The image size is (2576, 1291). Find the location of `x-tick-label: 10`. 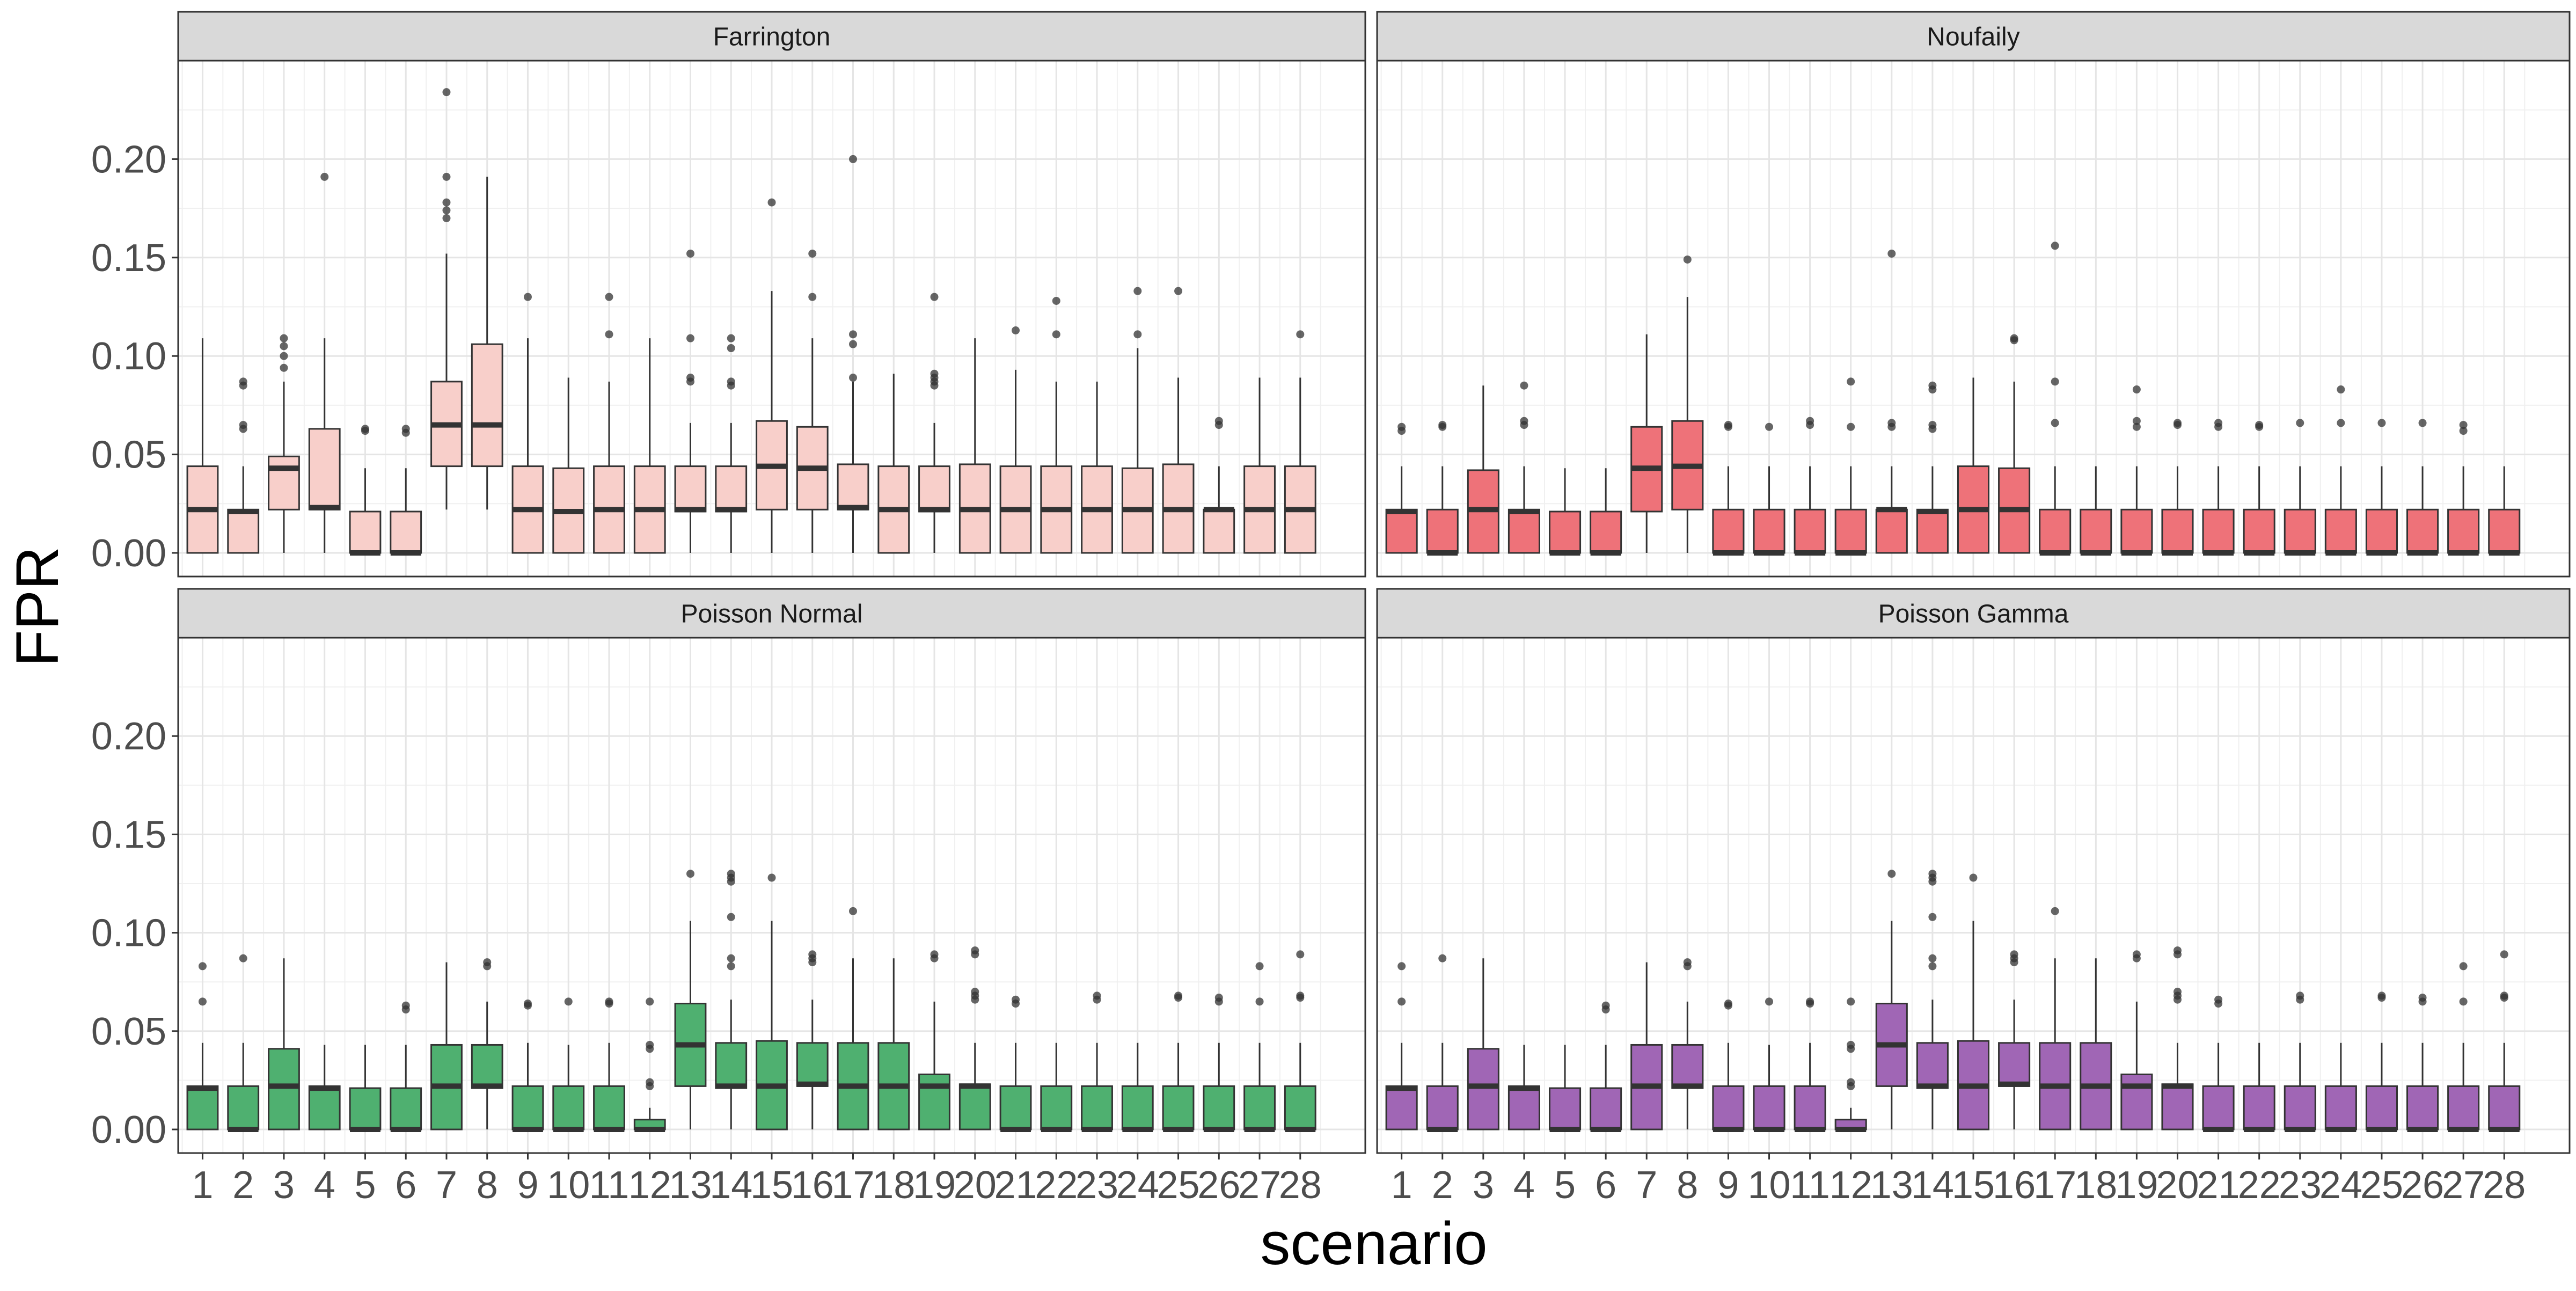

x-tick-label: 10 is located at coordinates (568, 1185).